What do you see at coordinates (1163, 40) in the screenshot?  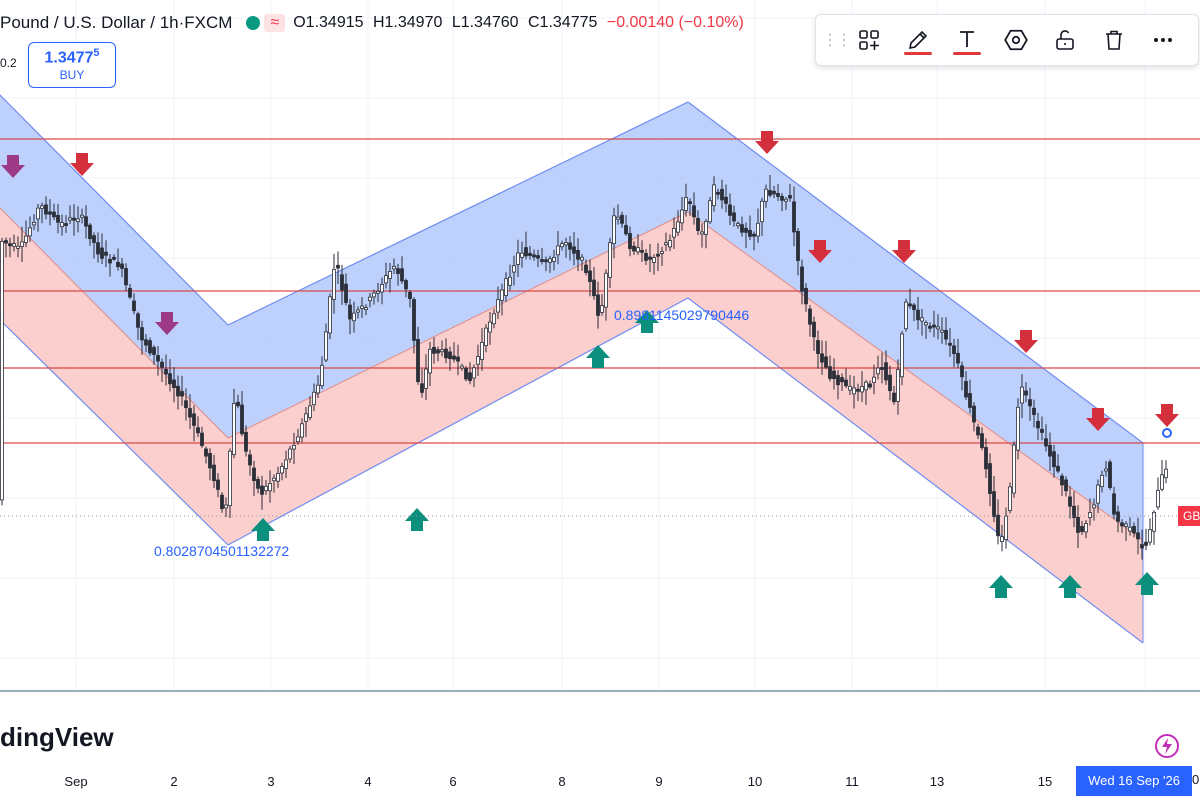 I see `more-button` at bounding box center [1163, 40].